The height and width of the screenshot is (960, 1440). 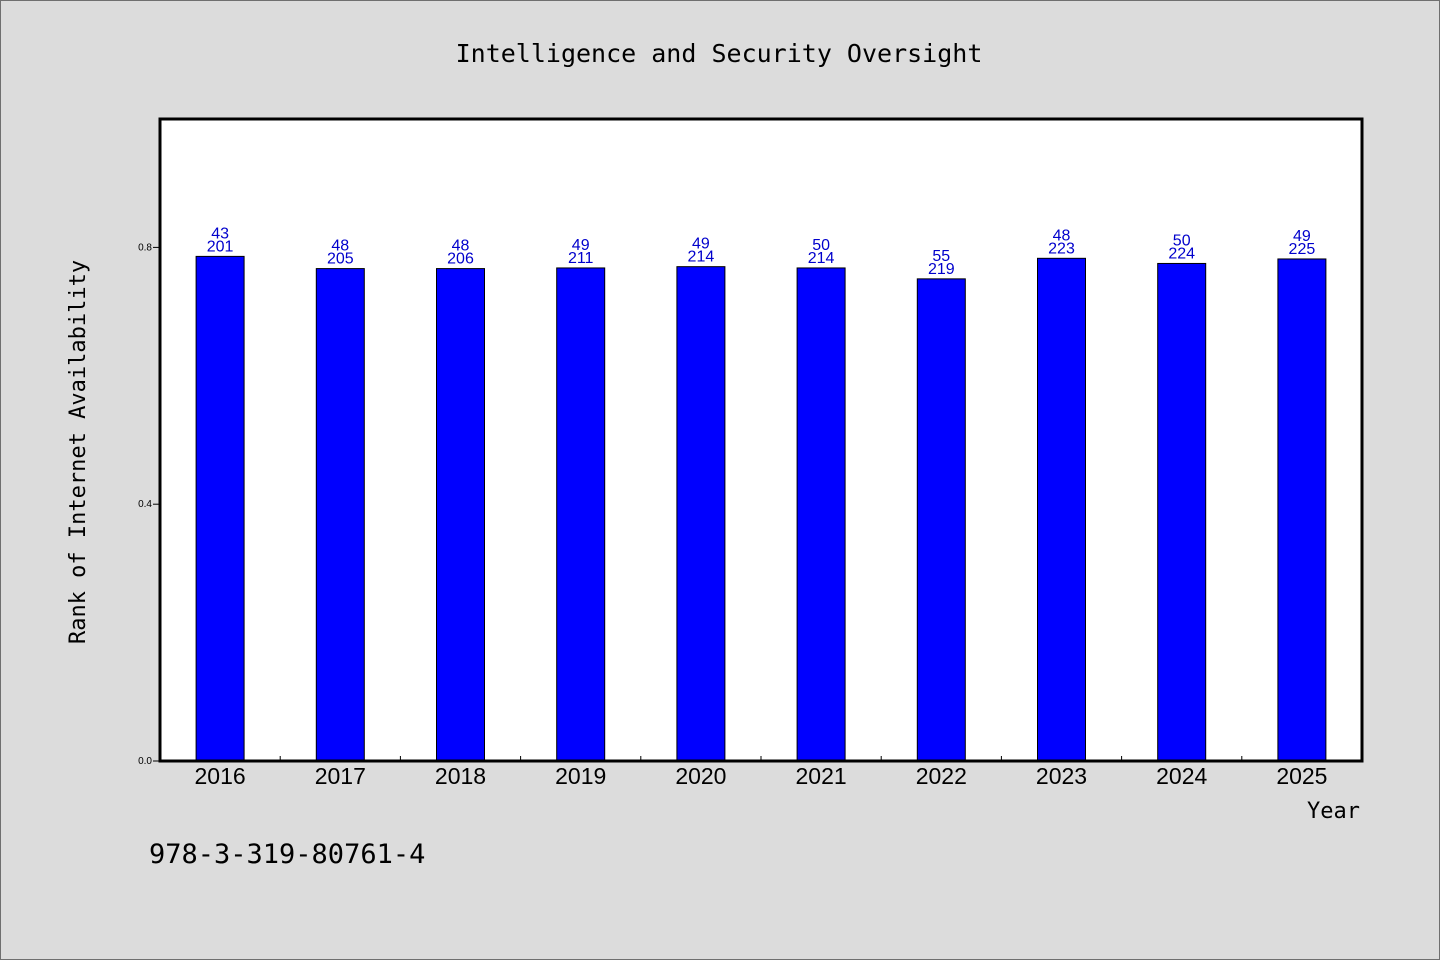 I want to click on data-label-top-2016: 43, so click(x=220, y=233).